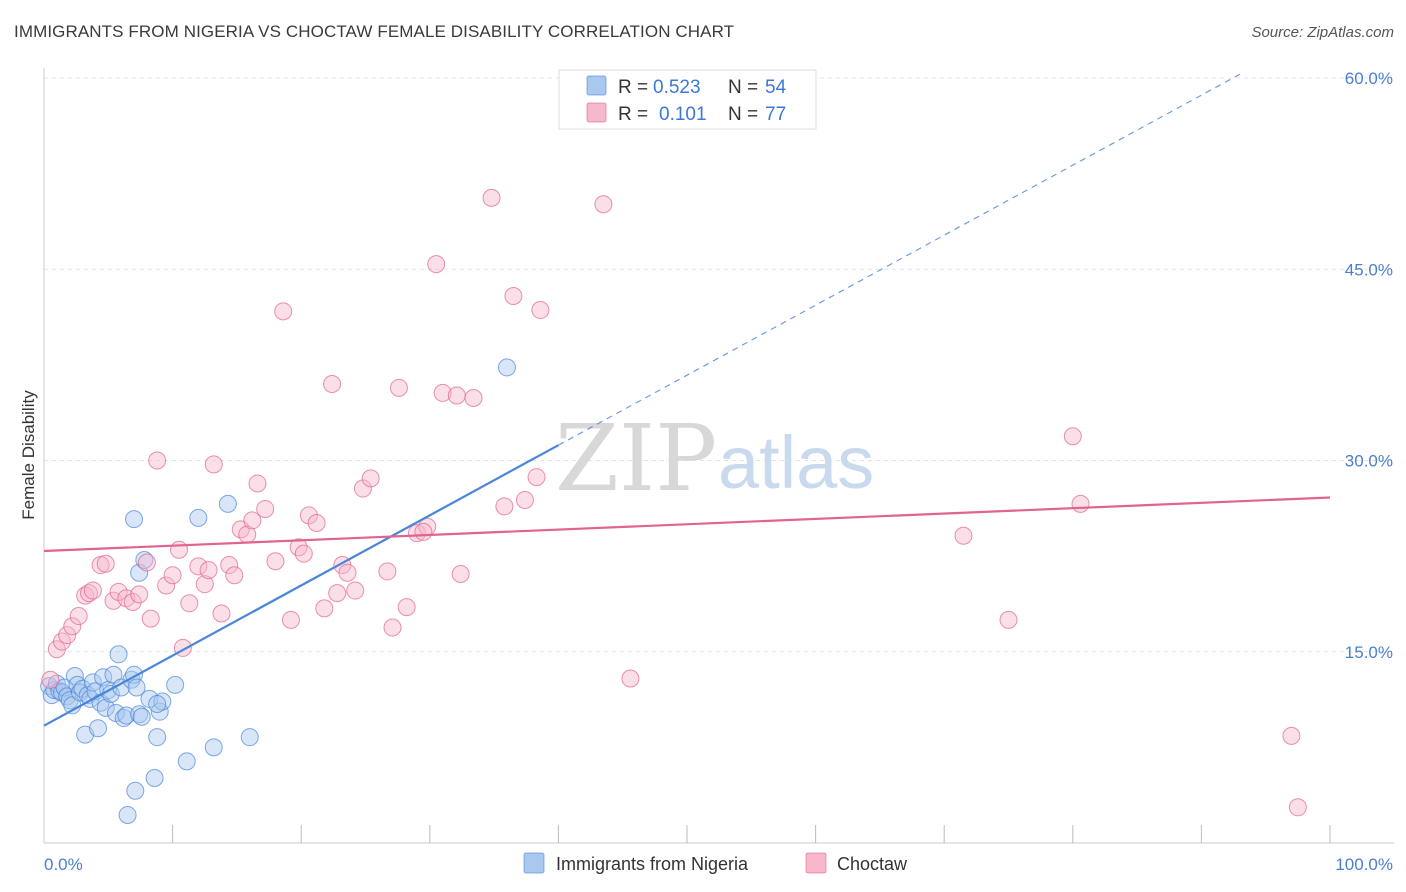 The width and height of the screenshot is (1406, 892). I want to click on y-tick-label-1: 30.0%, so click(1369, 461).